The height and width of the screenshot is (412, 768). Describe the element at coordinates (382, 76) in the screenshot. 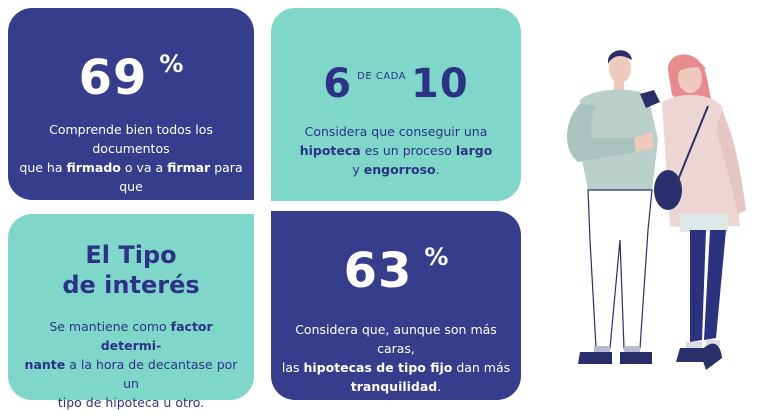

I see `stat-de-cada: DE CADA` at that location.